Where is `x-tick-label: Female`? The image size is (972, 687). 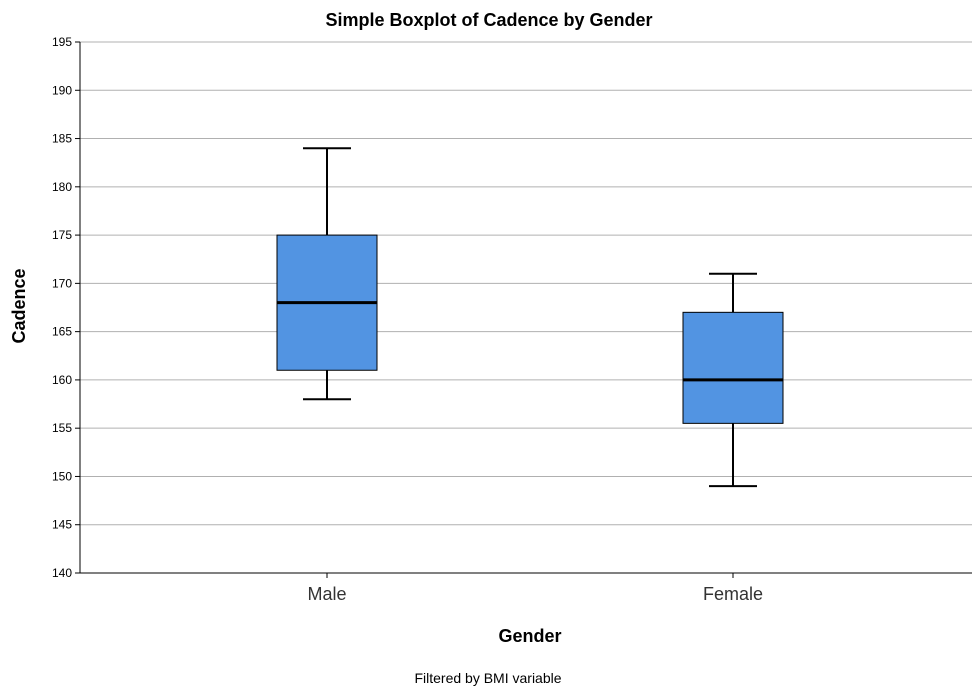 x-tick-label: Female is located at coordinates (733, 594).